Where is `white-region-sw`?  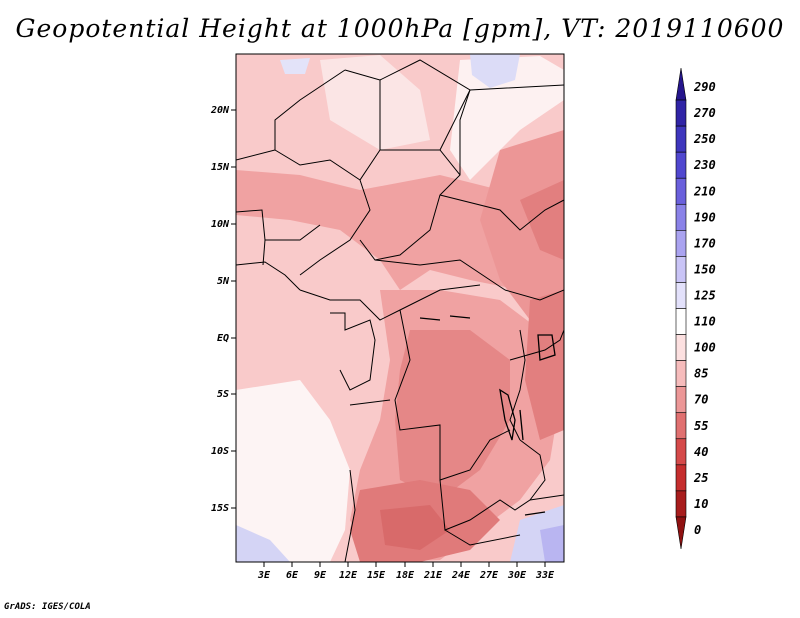
white-region-sw is located at coordinates (293, 471).